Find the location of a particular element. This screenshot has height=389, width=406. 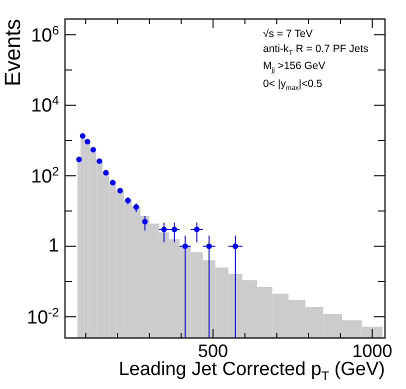

y-tick-label: 1 is located at coordinates (53, 246).